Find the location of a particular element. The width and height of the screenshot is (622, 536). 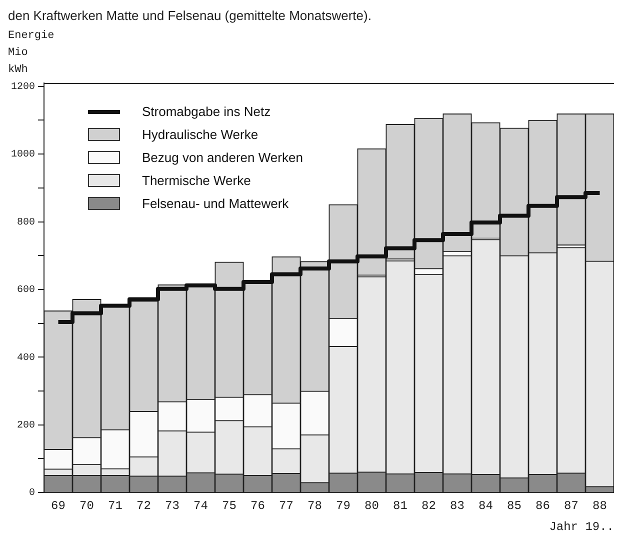

y-tick-label: 800 is located at coordinates (26, 222).